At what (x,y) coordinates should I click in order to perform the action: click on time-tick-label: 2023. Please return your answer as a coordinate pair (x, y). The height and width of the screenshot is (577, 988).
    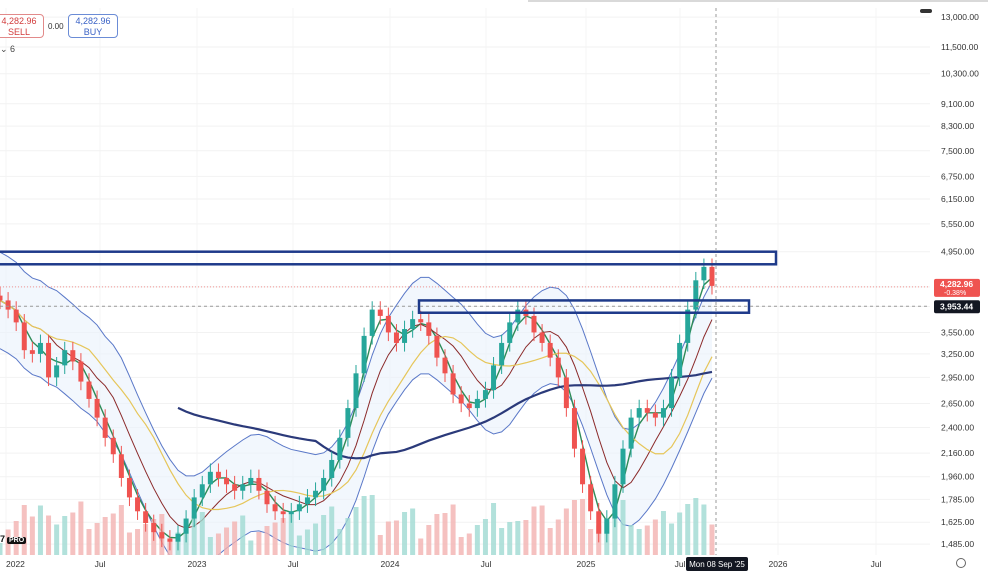
    Looking at the image, I should click on (197, 564).